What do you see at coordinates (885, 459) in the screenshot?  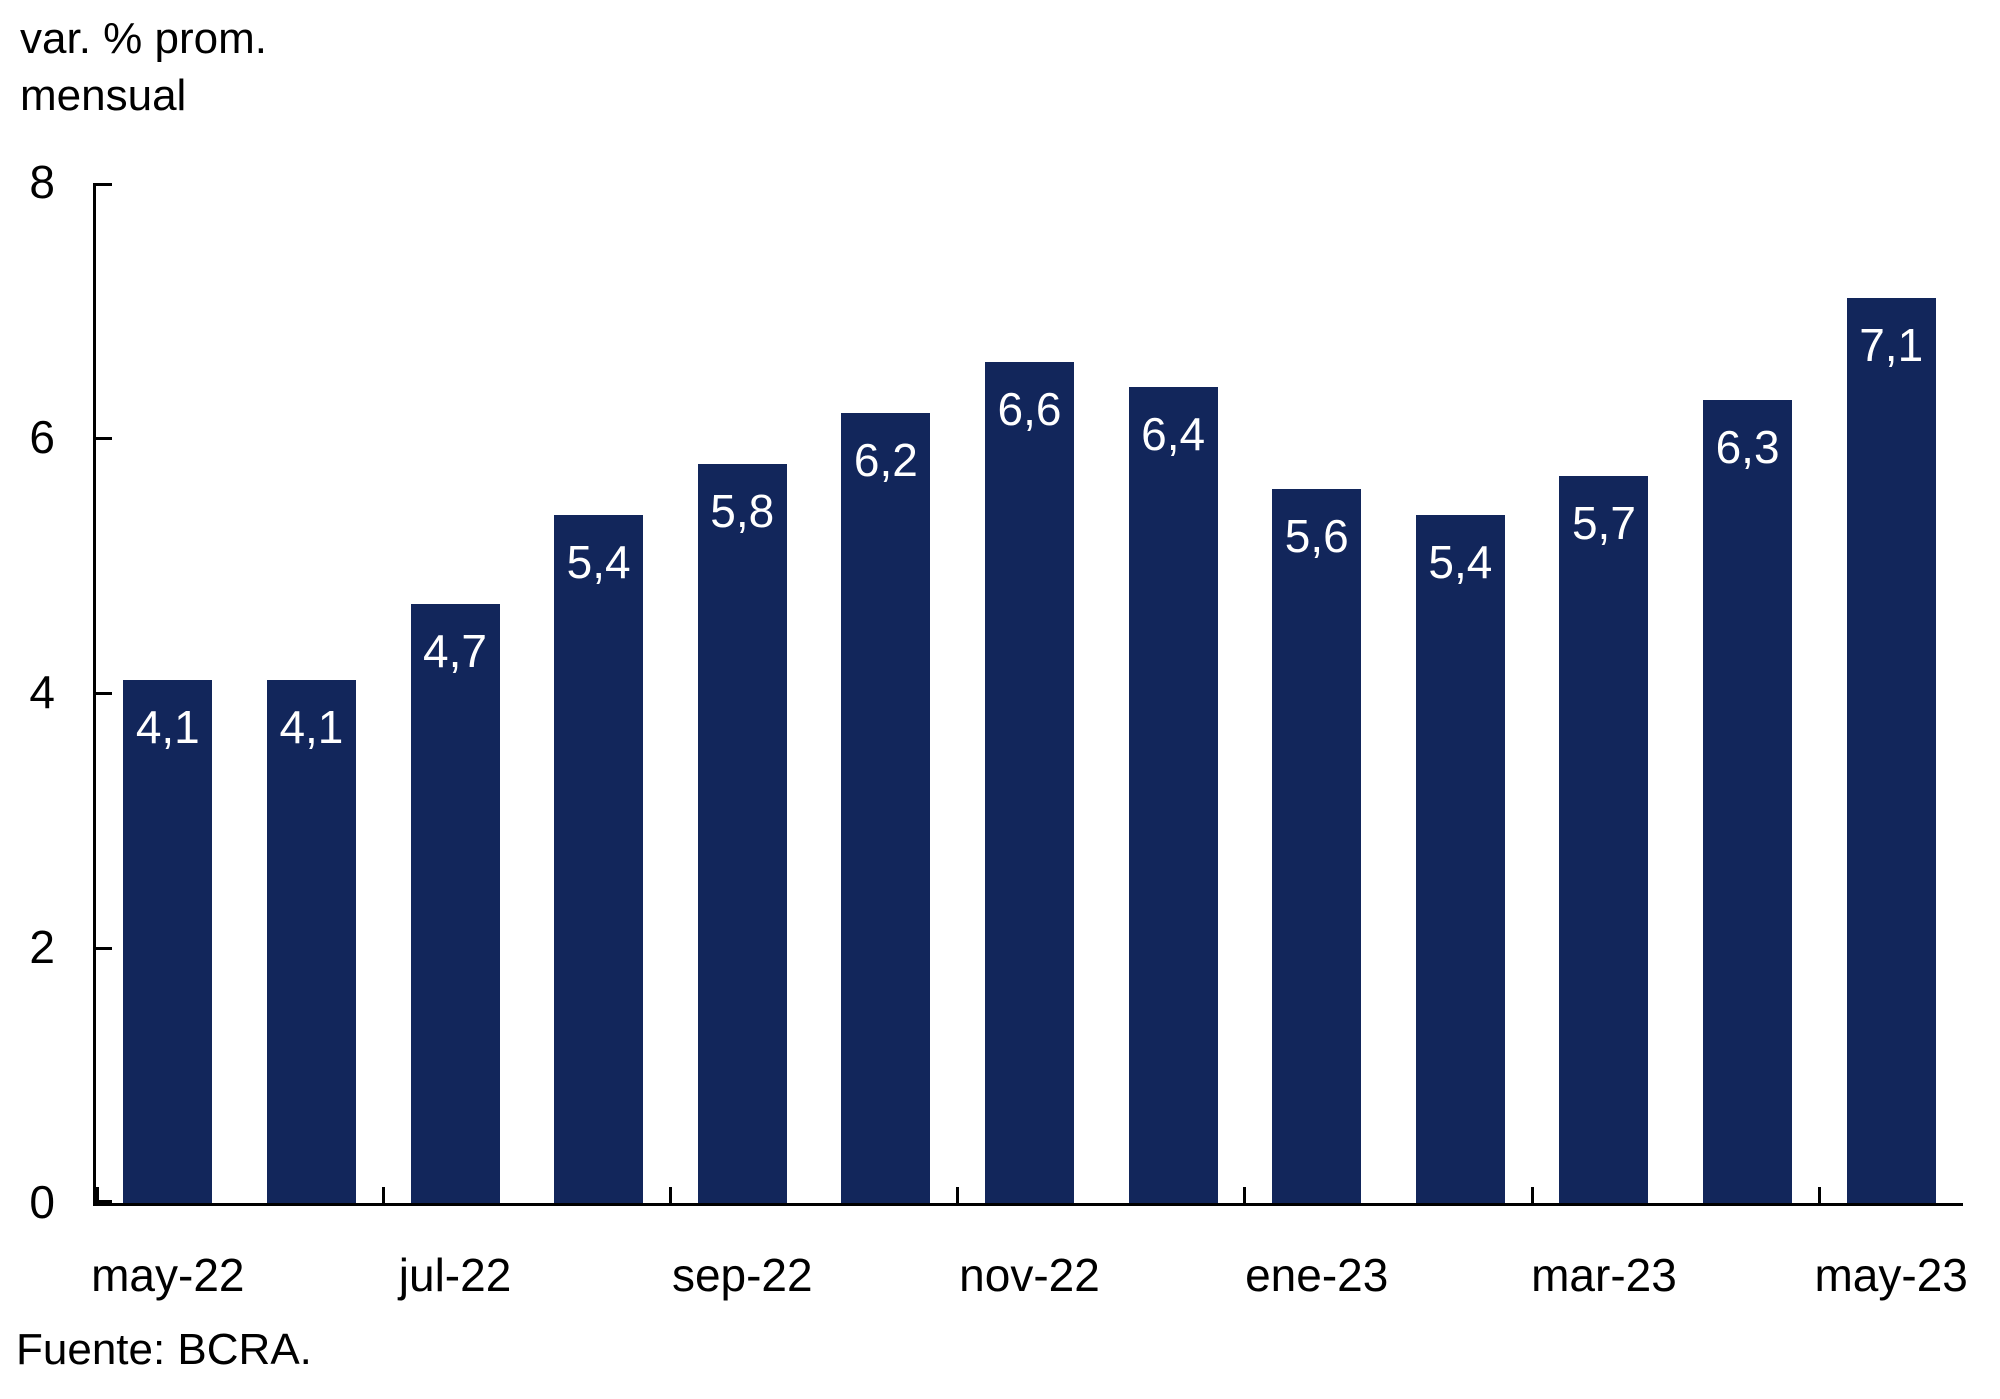 I see `bar-value-label: 6,2` at bounding box center [885, 459].